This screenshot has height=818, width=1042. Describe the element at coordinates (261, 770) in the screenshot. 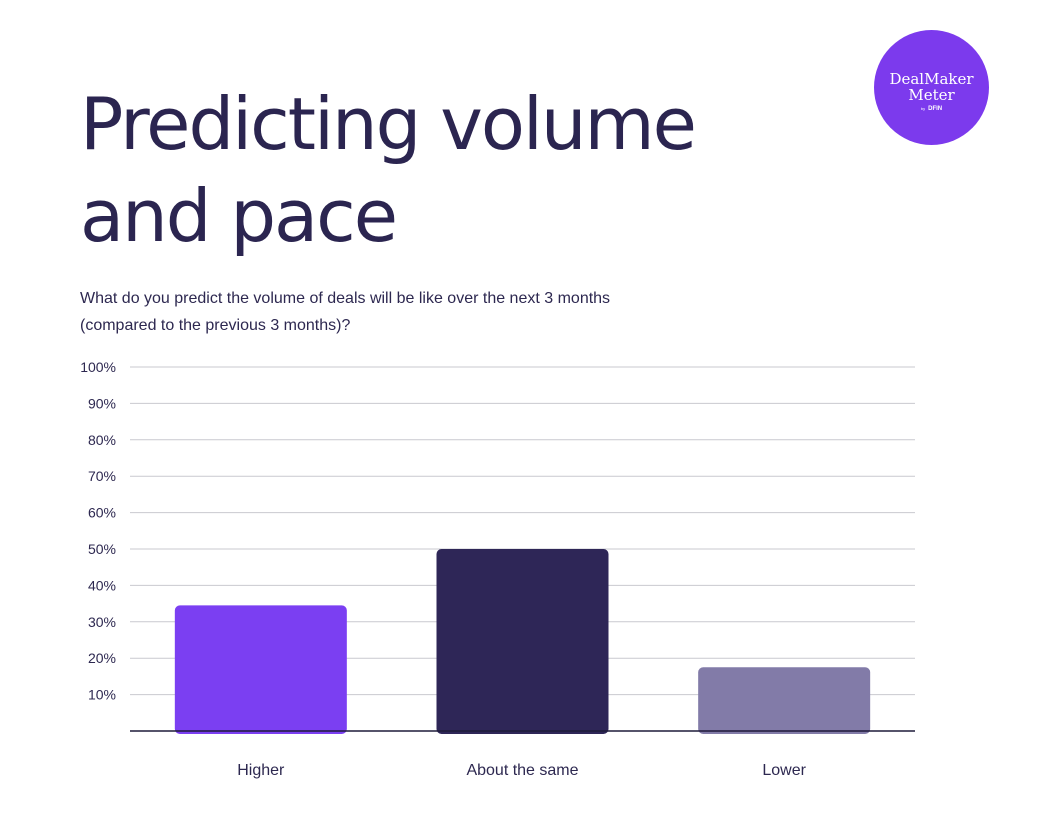

I see `x-tick-label: Higher` at that location.